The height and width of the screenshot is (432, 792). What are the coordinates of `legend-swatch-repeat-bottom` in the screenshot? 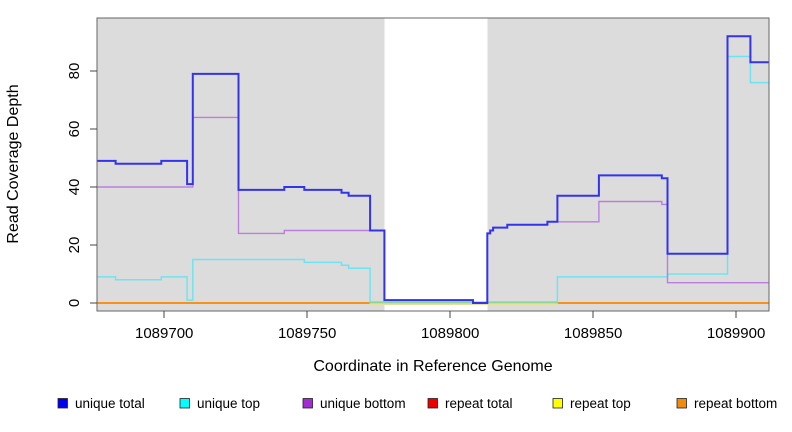 It's located at (681, 403).